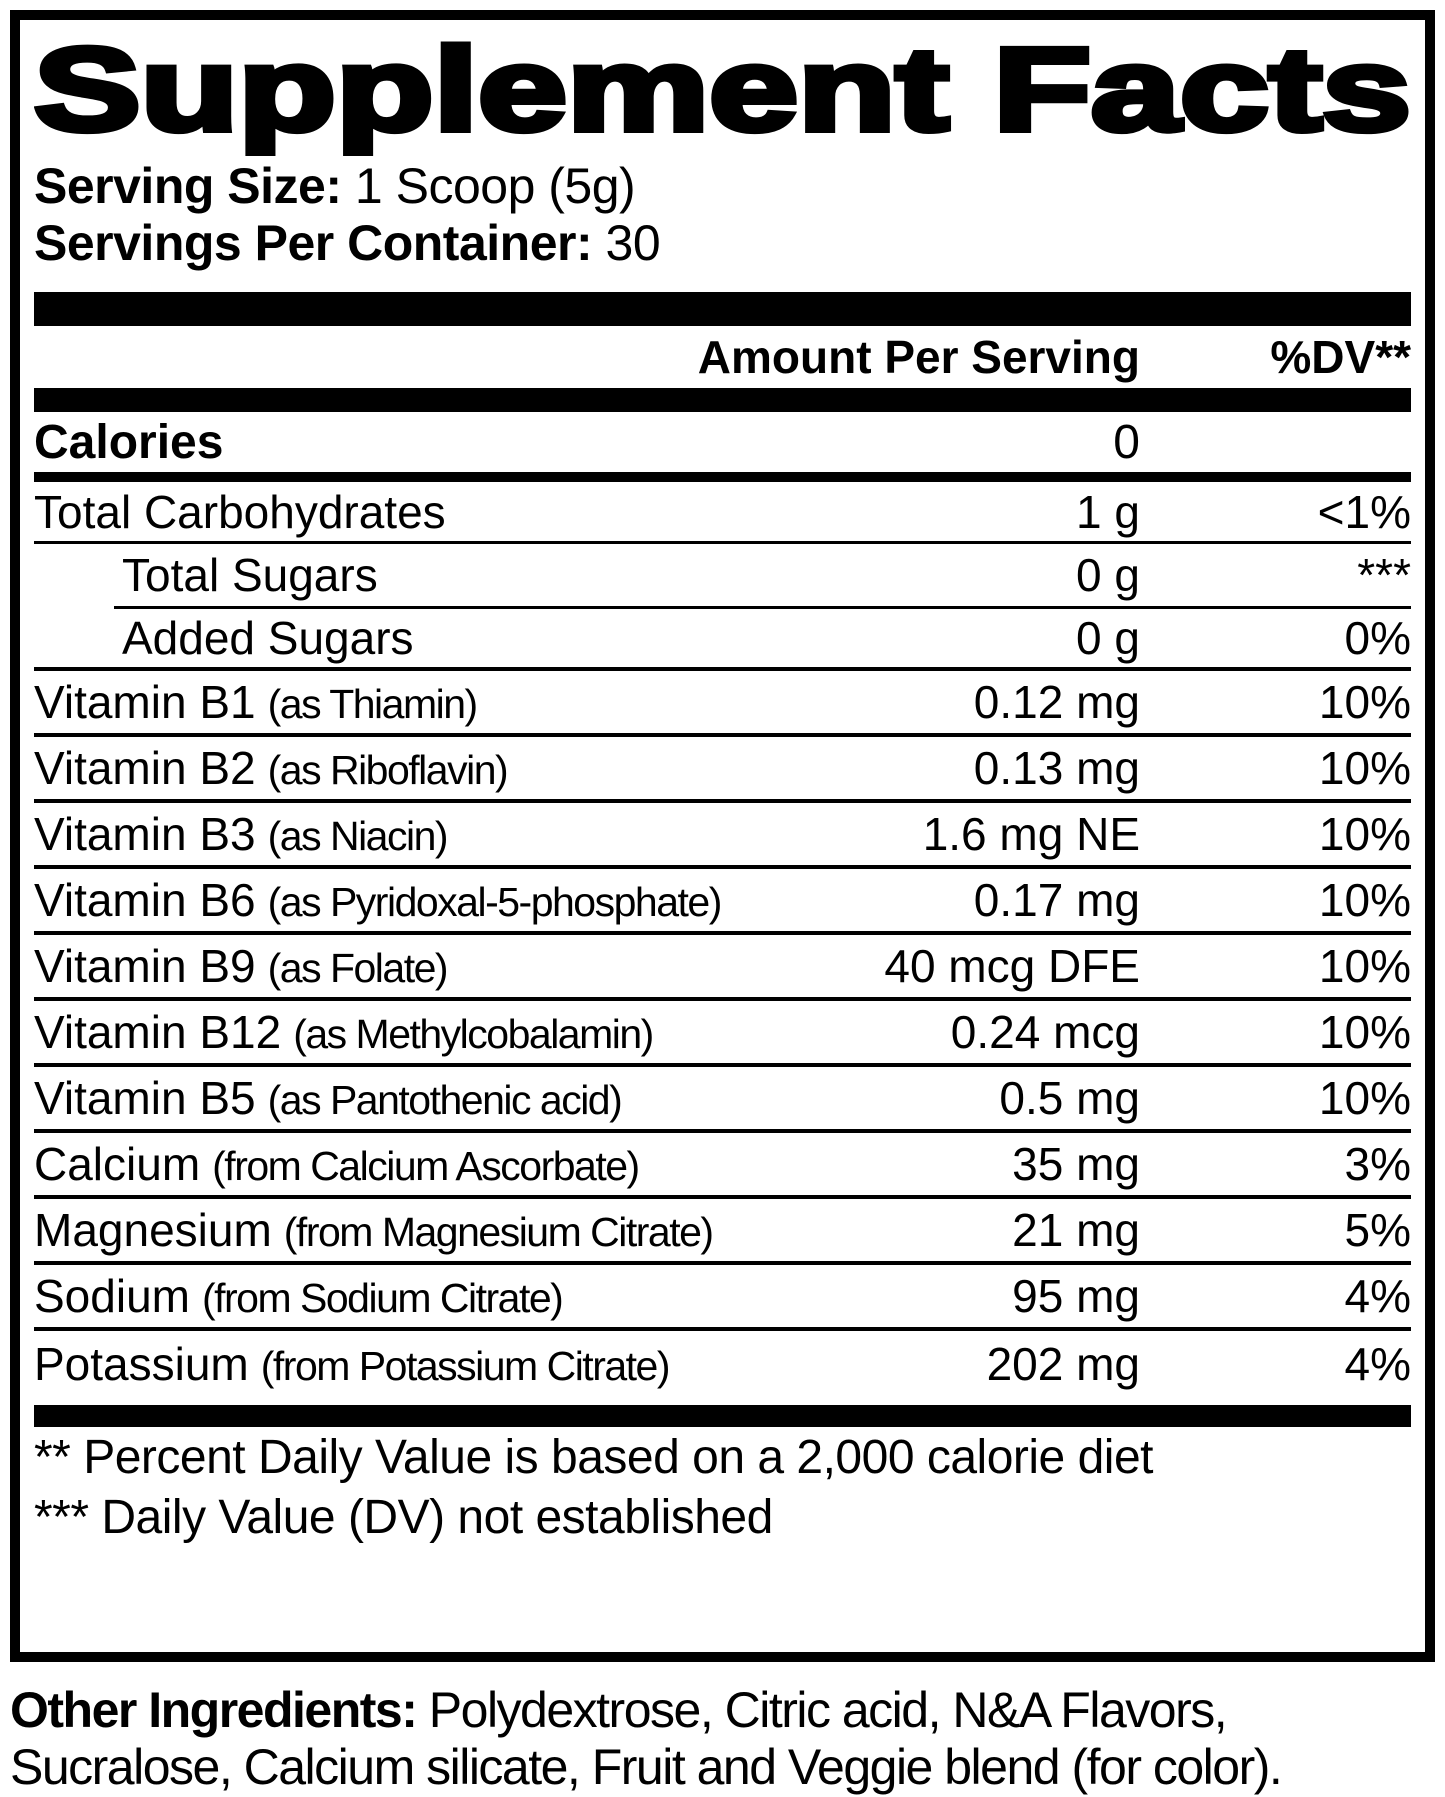  What do you see at coordinates (1056, 768) in the screenshot?
I see `nutrient-amount: 0.13 mg` at bounding box center [1056, 768].